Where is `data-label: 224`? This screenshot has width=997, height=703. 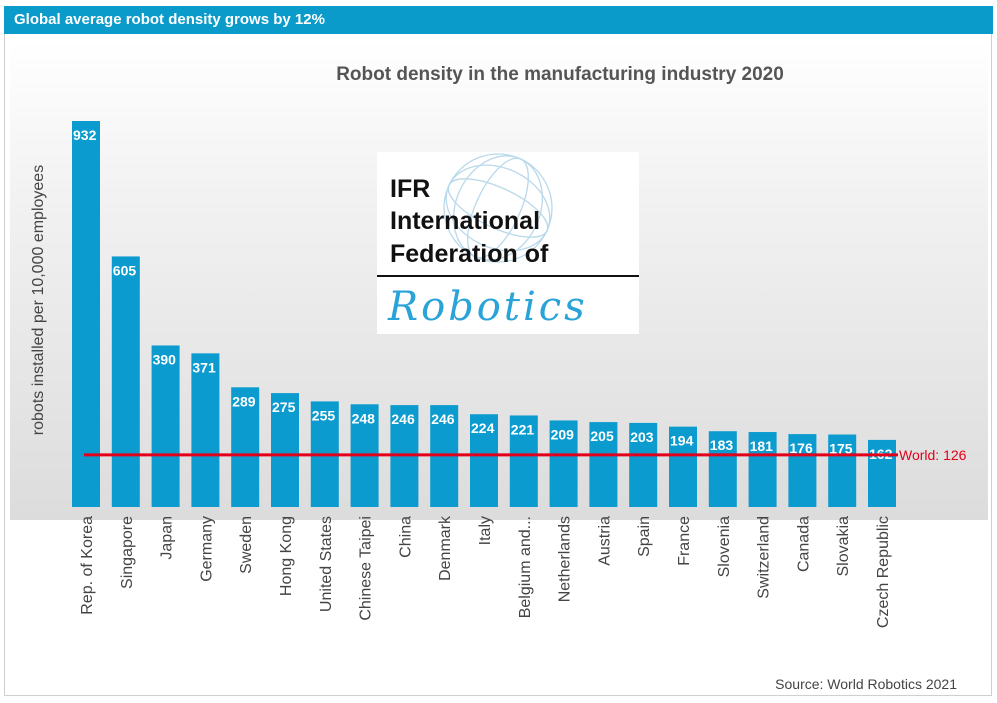 data-label: 224 is located at coordinates (483, 428).